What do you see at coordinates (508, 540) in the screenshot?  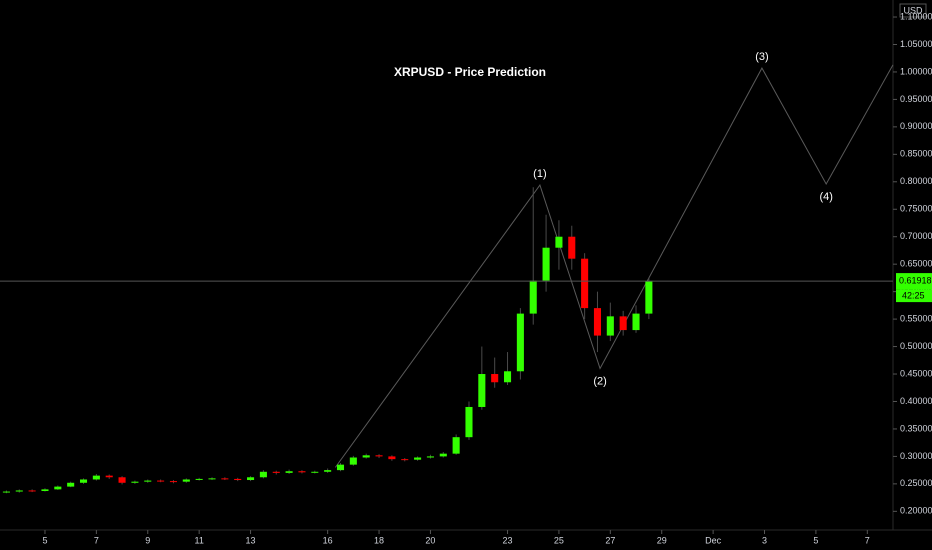 I see `x-tick-label: 23` at bounding box center [508, 540].